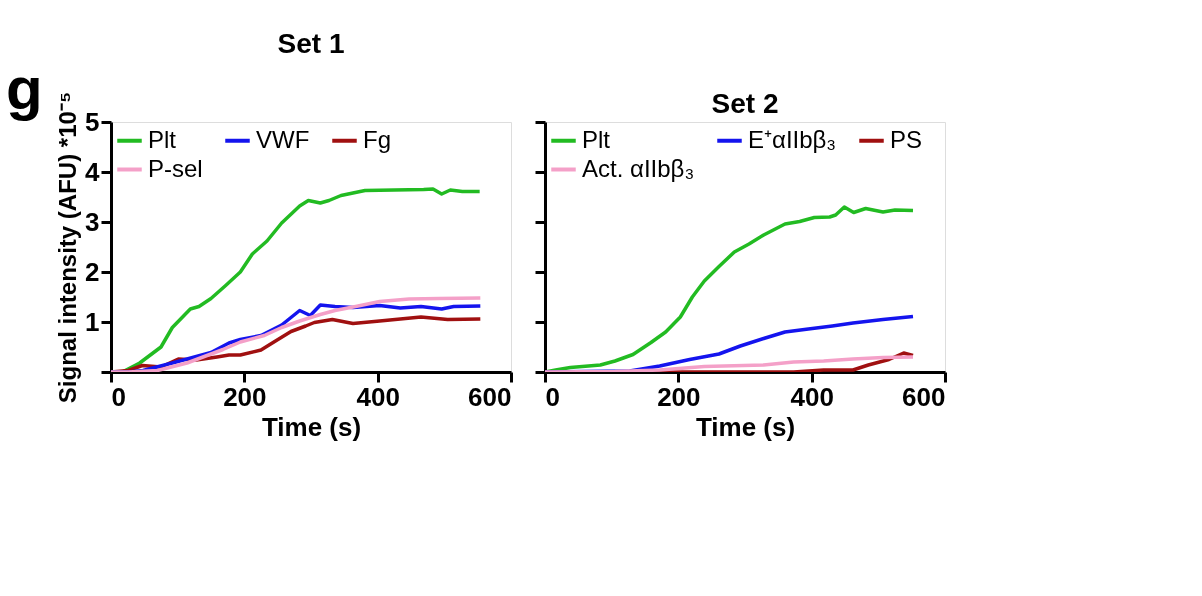 The width and height of the screenshot is (1202, 596). Describe the element at coordinates (92, 321) in the screenshot. I see `y-tick-label: 1` at that location.